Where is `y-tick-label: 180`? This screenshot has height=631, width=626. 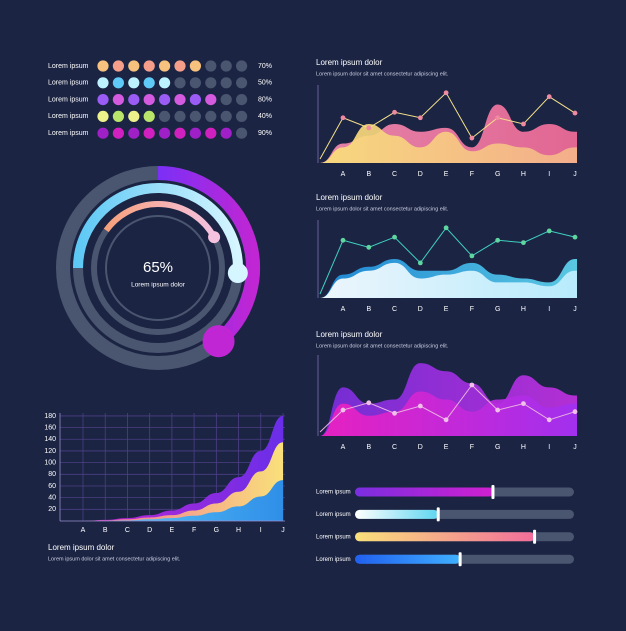 y-tick-label: 180 is located at coordinates (50, 416).